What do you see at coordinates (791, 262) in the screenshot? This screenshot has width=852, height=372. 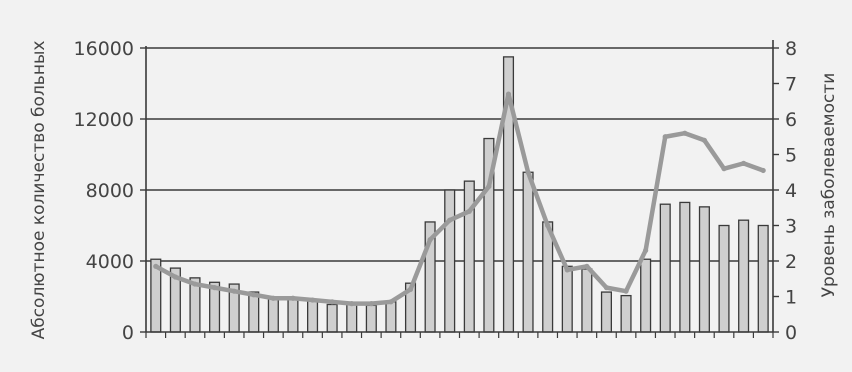 I see `right-tick-label: 2` at bounding box center [791, 262].